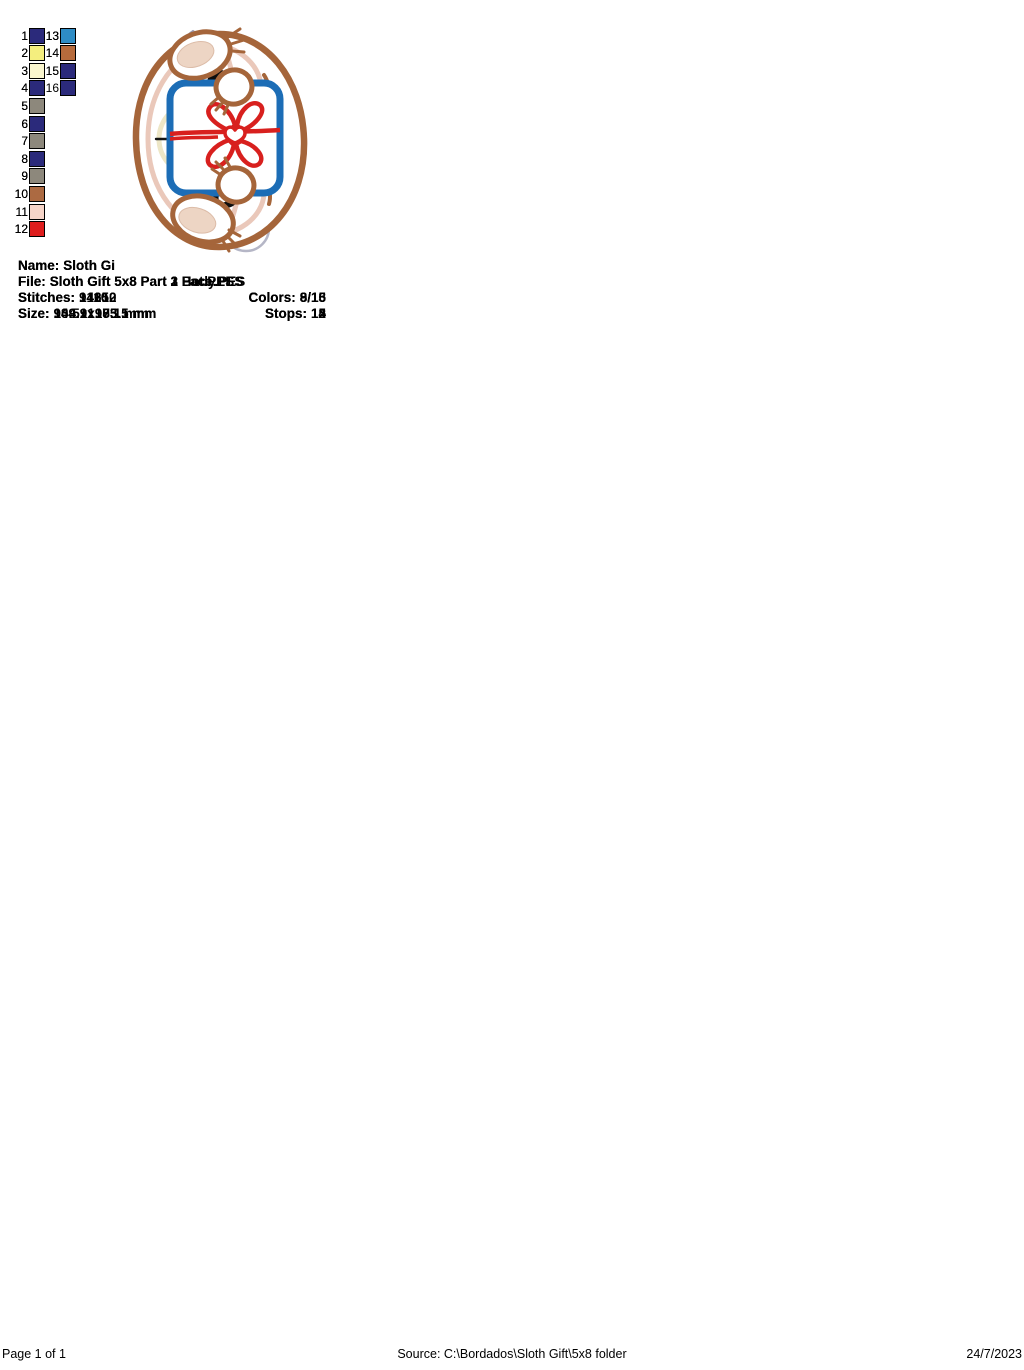  I want to click on paw-top, so click(234, 87).